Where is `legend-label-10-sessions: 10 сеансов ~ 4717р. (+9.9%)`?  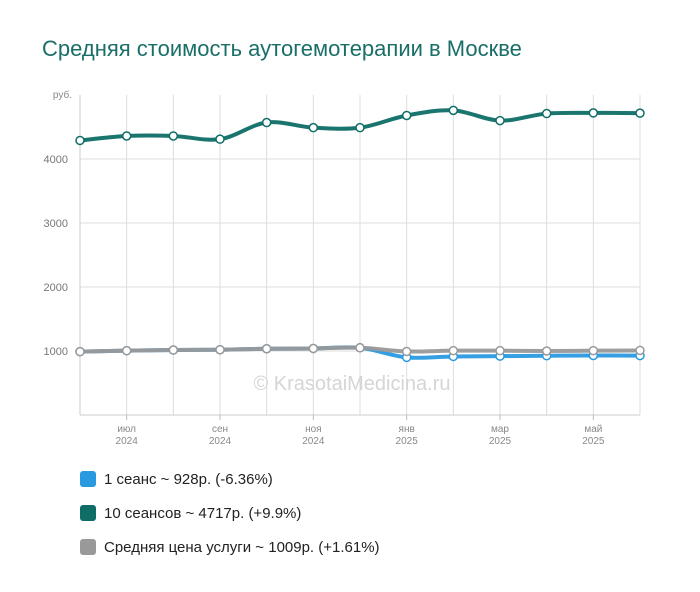 legend-label-10-sessions: 10 сеансов ~ 4717р. (+9.9%) is located at coordinates (203, 513).